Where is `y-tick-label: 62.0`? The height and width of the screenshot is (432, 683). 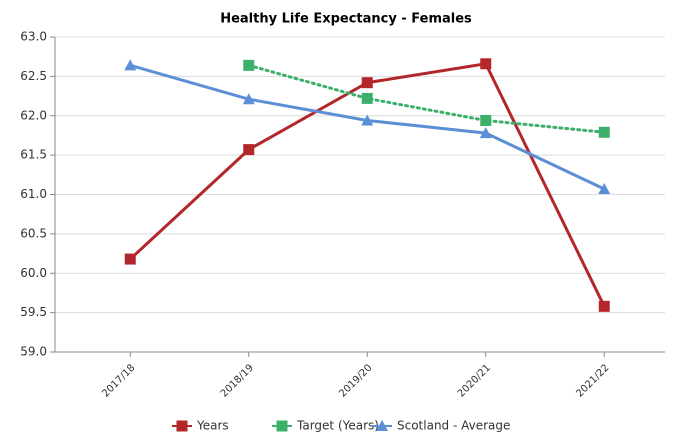
y-tick-label: 62.0 is located at coordinates (33, 115).